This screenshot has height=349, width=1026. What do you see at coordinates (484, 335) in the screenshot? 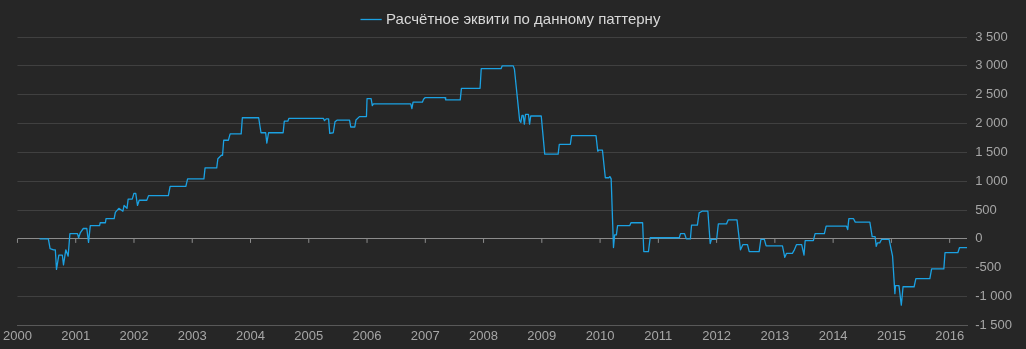
I see `x-tick-label: 2008` at bounding box center [484, 335].